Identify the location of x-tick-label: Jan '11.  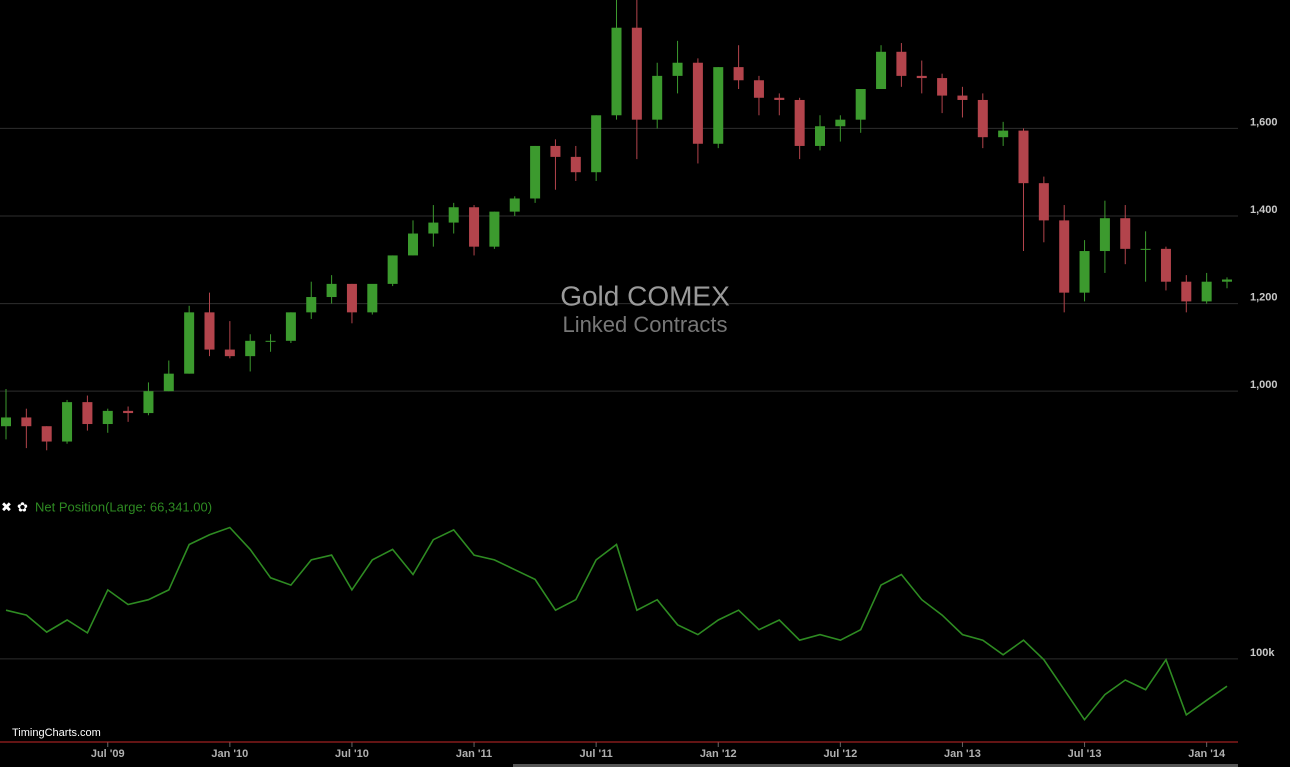
(474, 754).